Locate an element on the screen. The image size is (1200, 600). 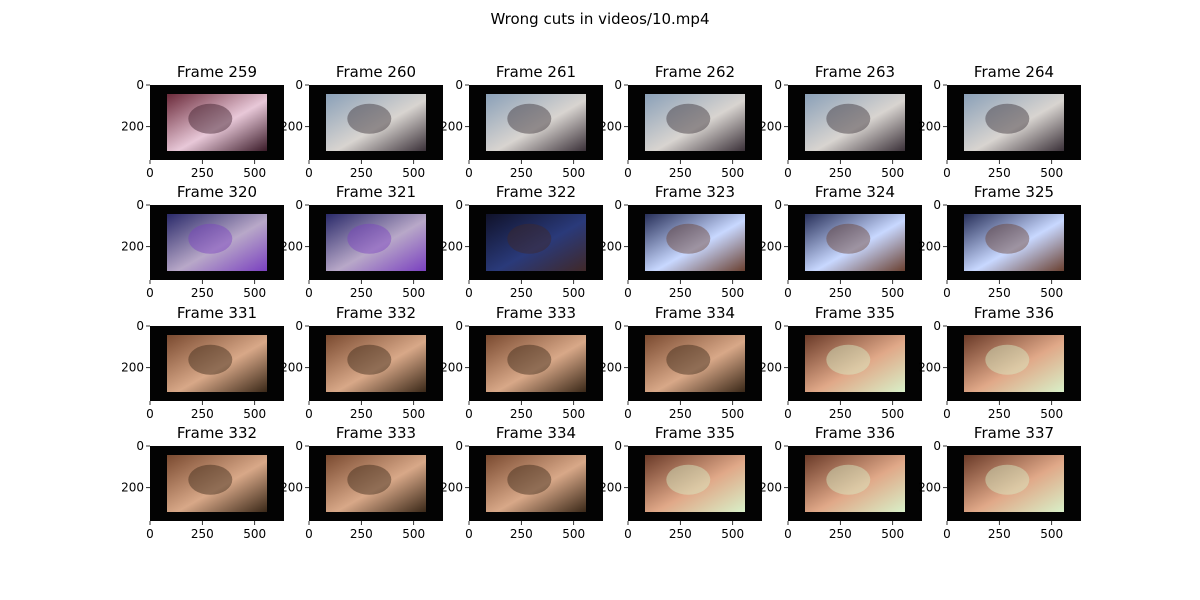
frame-panel: Frame 260 0 250 500 0 200 is located at coordinates (361, 121).